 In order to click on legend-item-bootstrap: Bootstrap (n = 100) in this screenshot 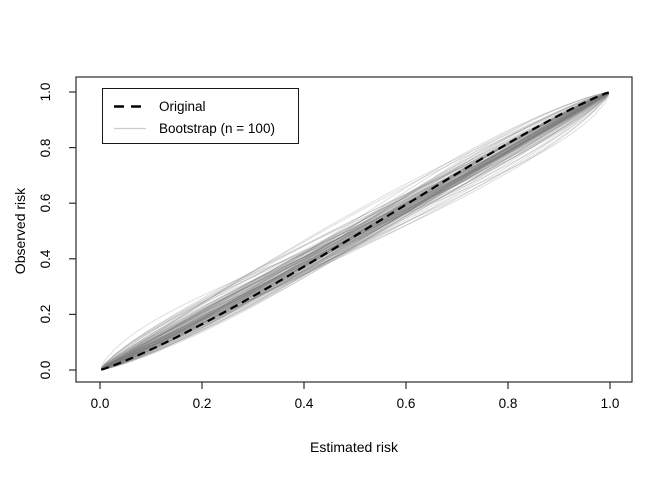, I will do `click(201, 128)`.